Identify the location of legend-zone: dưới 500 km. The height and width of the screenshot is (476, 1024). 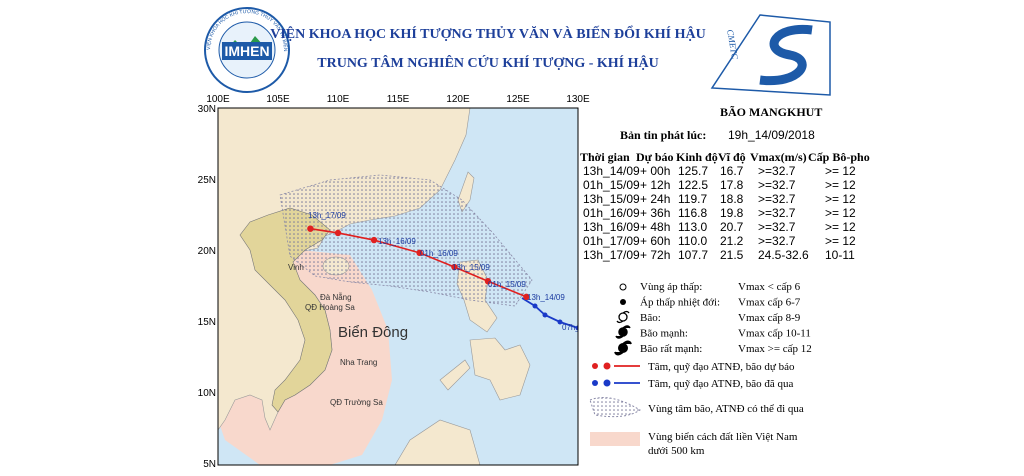
(676, 451).